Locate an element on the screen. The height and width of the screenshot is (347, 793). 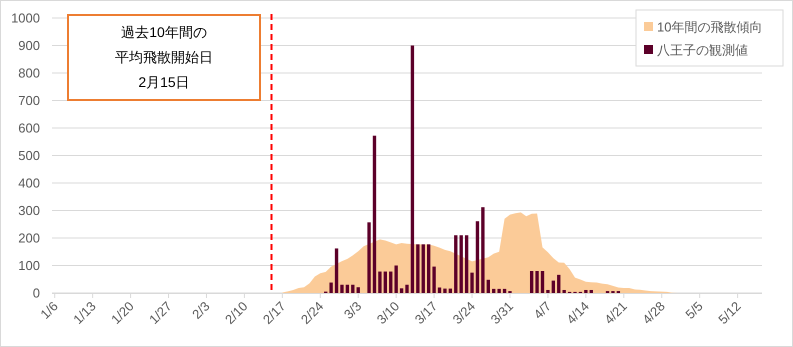
x-tick-label: 4/21 is located at coordinates (615, 313).